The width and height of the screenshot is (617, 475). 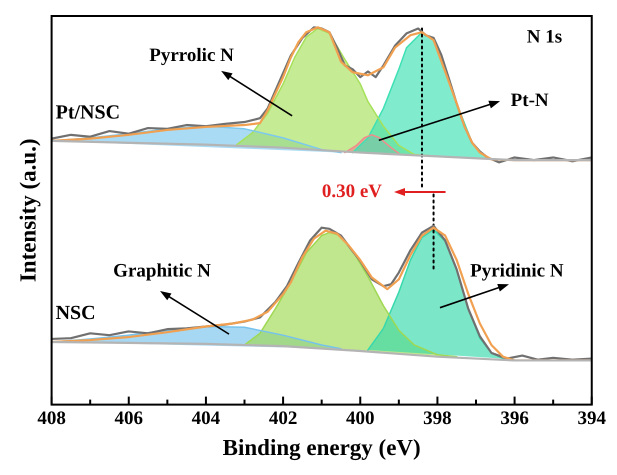 I want to click on y-axis-title: Intensity (a.u.), so click(x=28, y=210).